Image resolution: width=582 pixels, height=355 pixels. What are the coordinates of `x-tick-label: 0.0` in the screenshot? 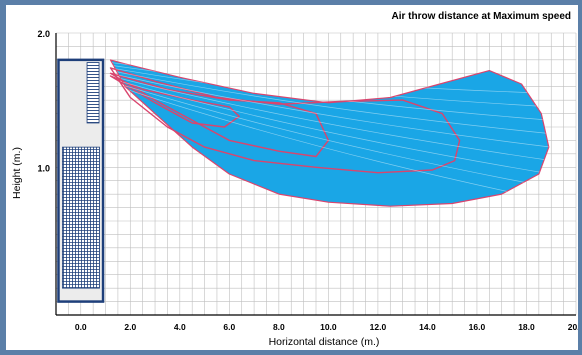 It's located at (81, 327).